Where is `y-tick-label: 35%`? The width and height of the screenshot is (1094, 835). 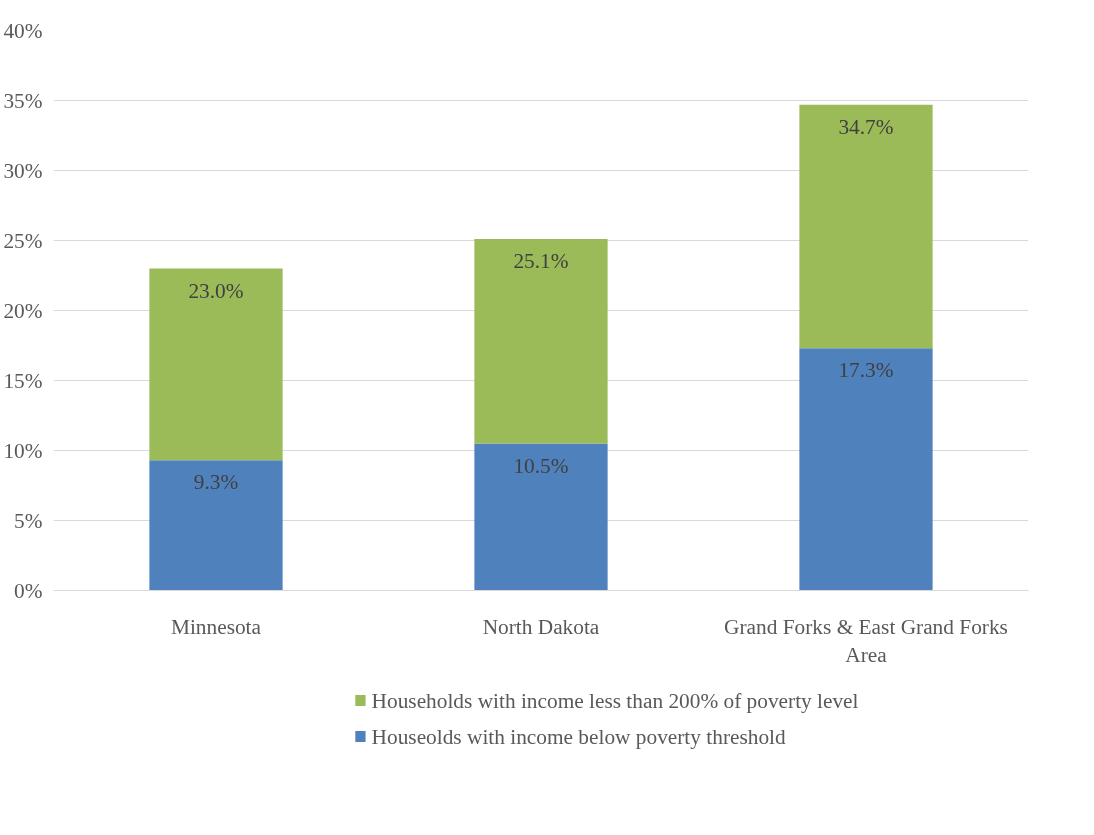
y-tick-label: 35% is located at coordinates (23, 100).